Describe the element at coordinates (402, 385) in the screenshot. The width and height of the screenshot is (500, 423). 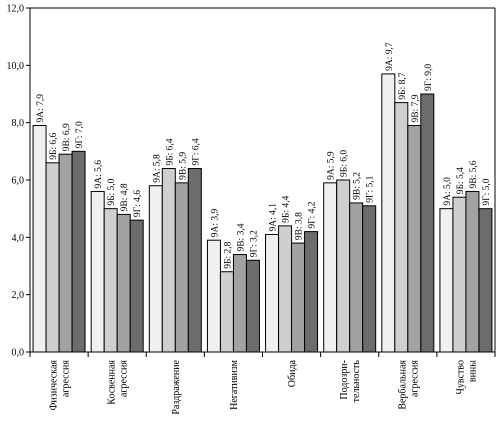
I see `category-label: Вербальная` at that location.